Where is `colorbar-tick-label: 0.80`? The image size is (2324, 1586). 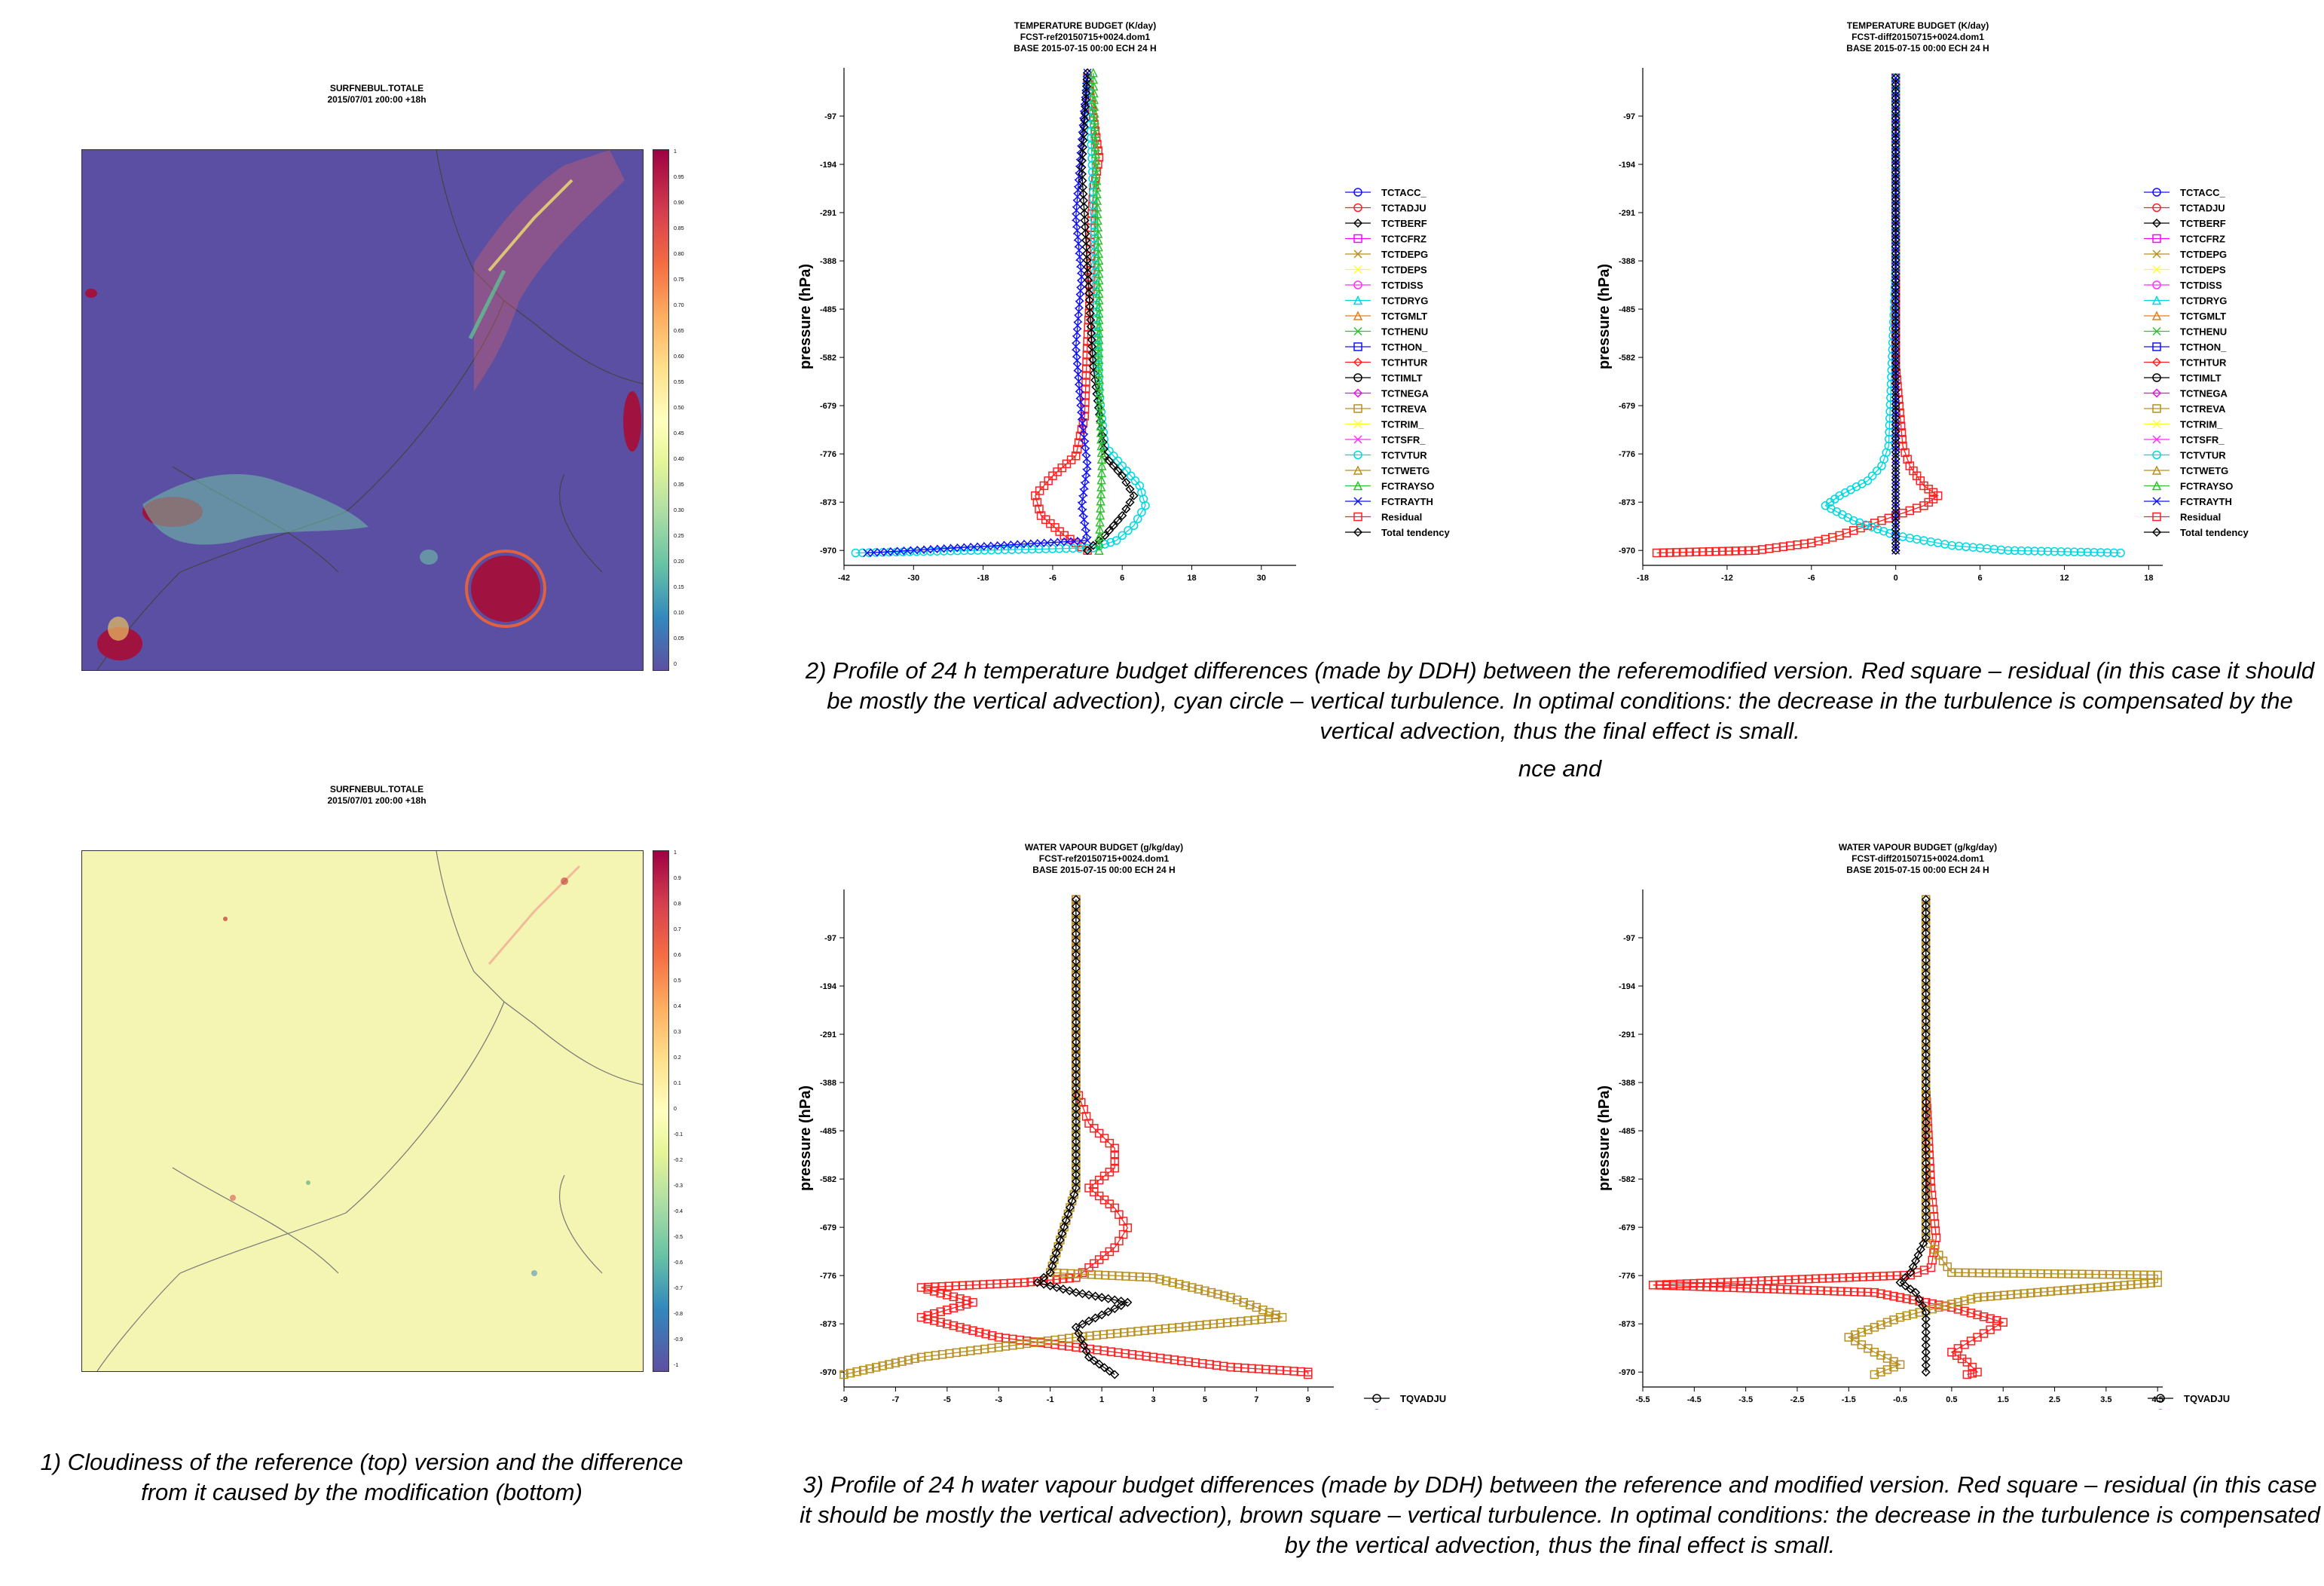 colorbar-tick-label: 0.80 is located at coordinates (679, 255).